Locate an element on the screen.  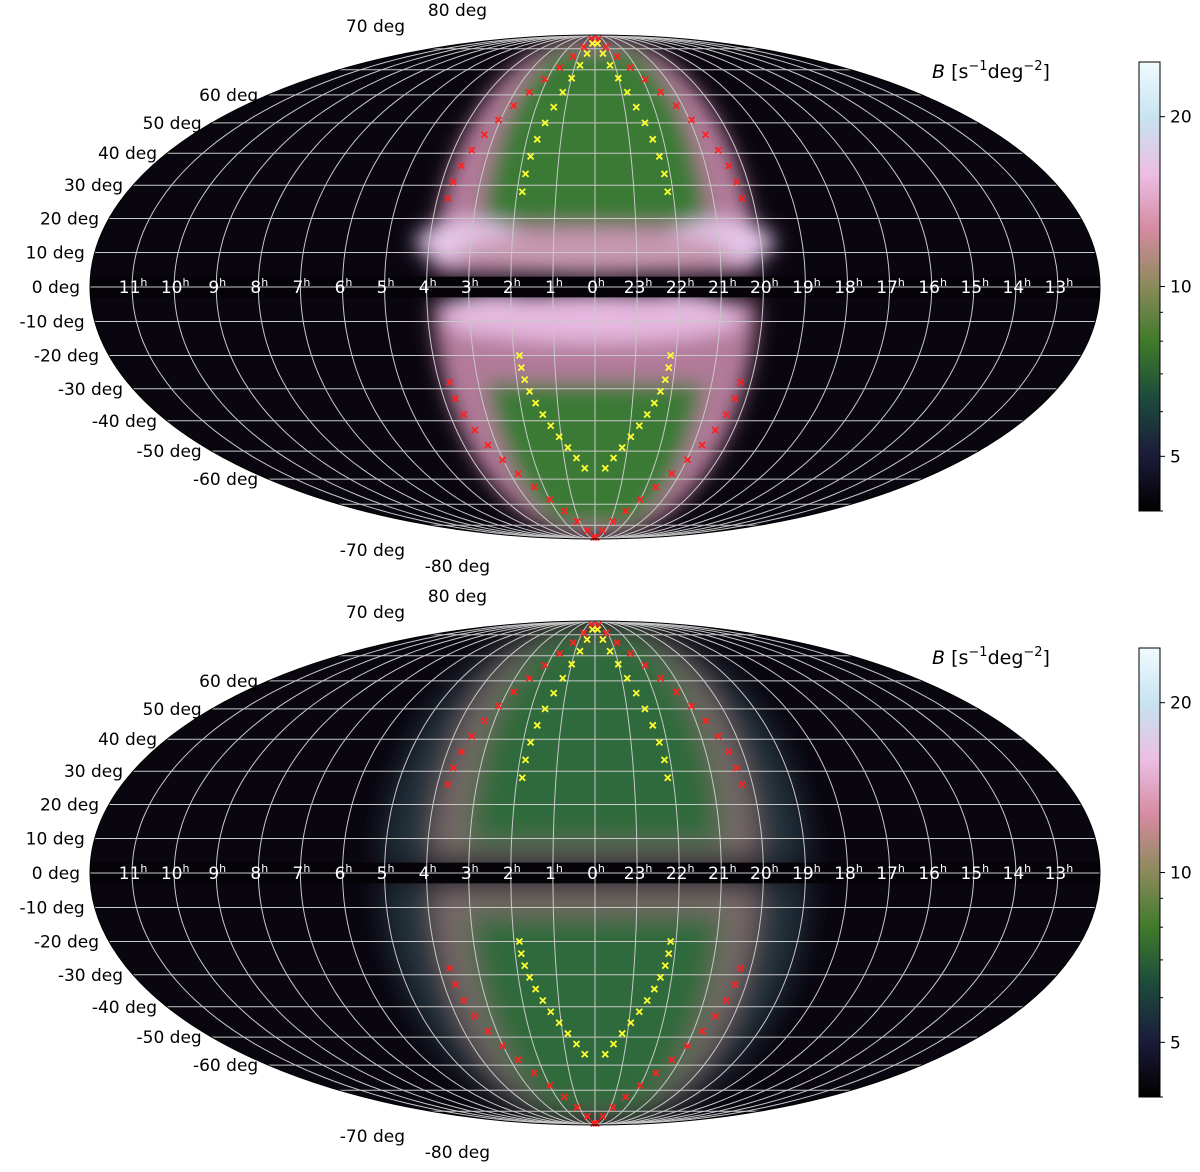
ra-tick-label: 13h is located at coordinates (1059, 873).